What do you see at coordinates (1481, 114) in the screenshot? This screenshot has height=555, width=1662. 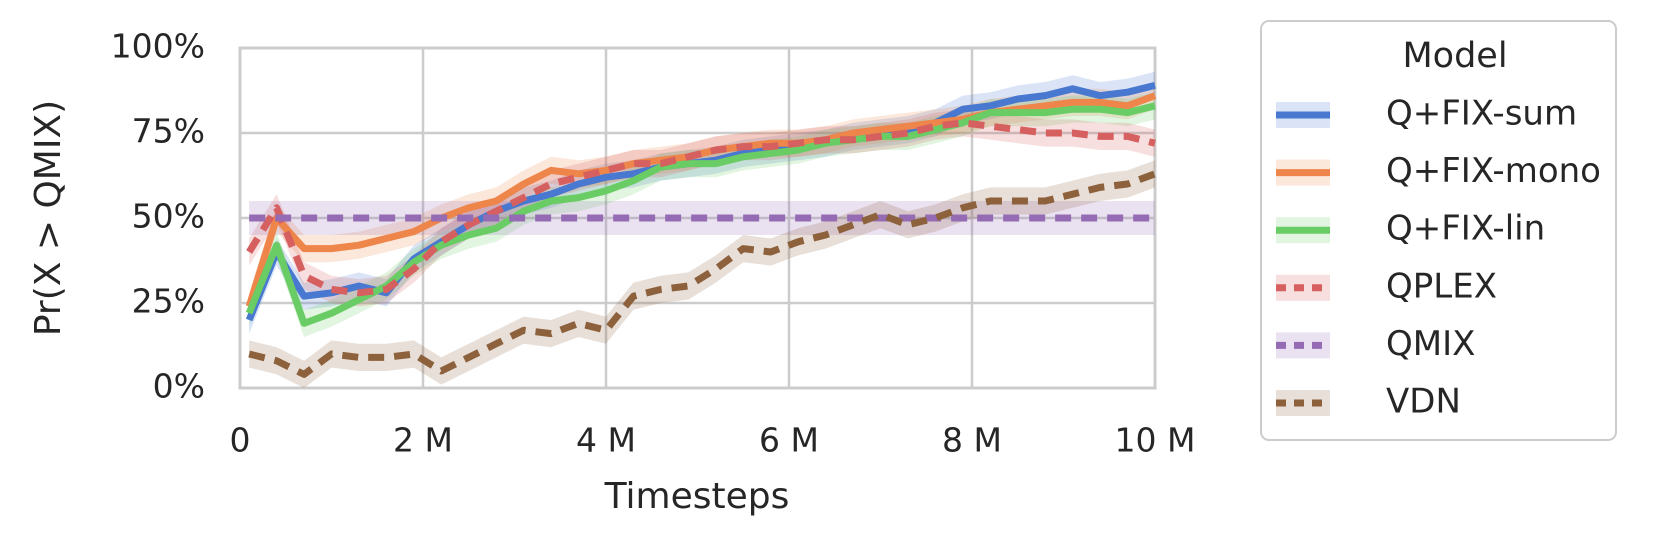 I see `legend-label: Q+FIX-sum` at bounding box center [1481, 114].